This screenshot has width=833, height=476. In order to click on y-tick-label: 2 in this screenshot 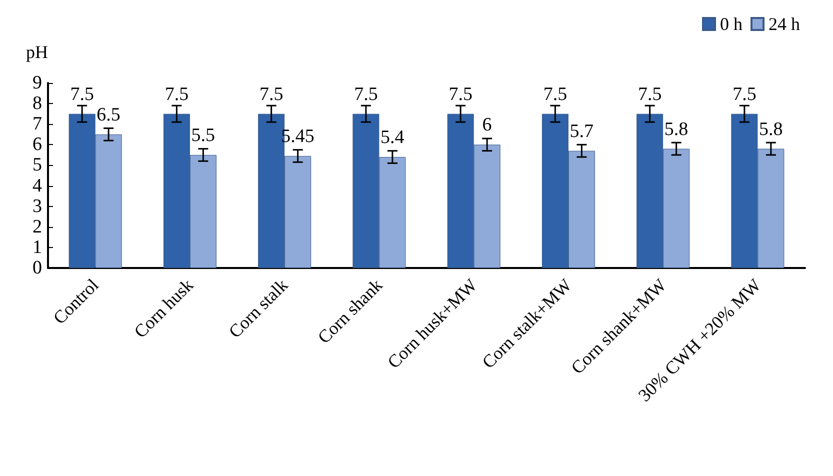, I will do `click(37, 227)`.